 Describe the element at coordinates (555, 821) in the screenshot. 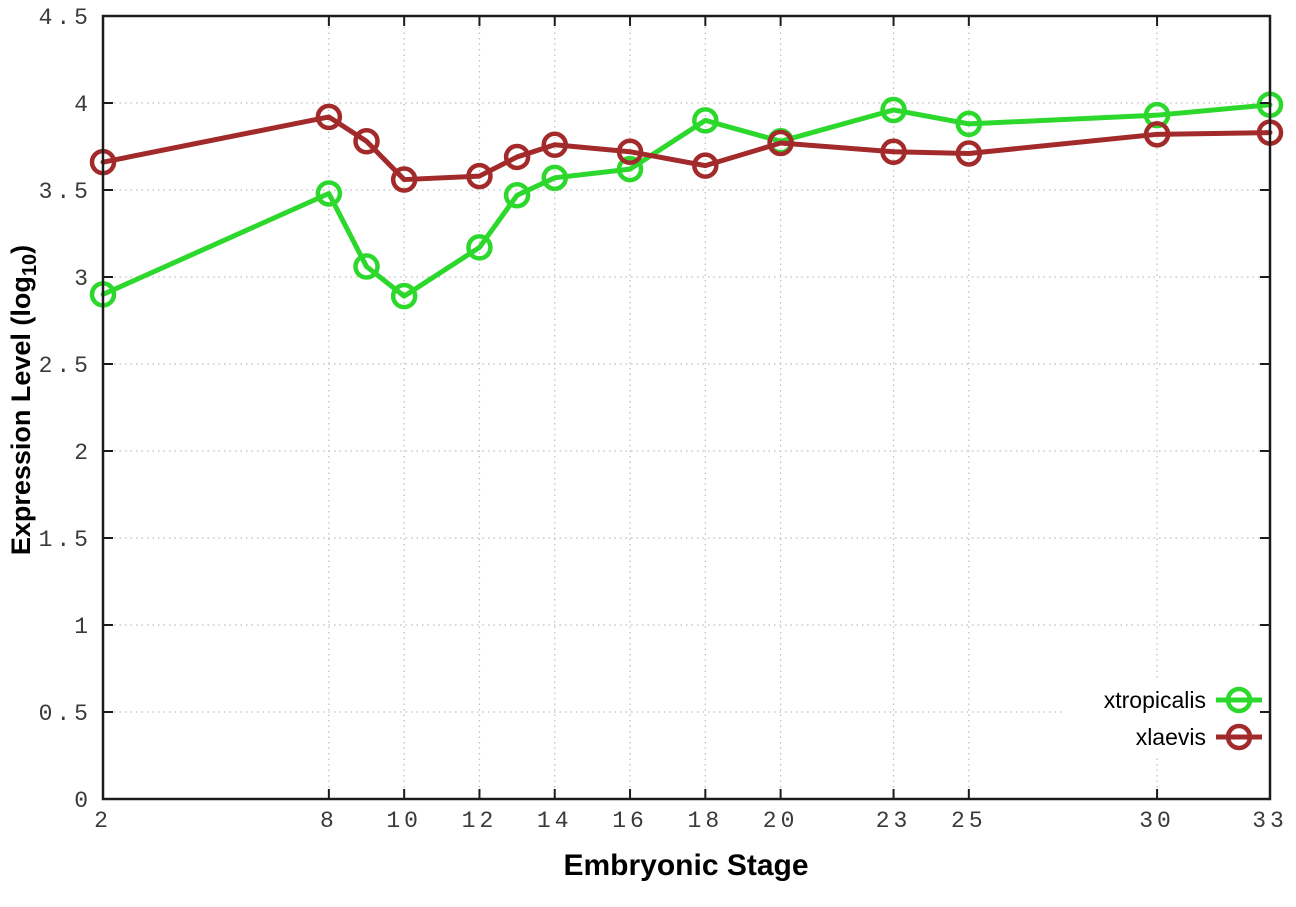

I see `x-tick-label-14: 14` at that location.